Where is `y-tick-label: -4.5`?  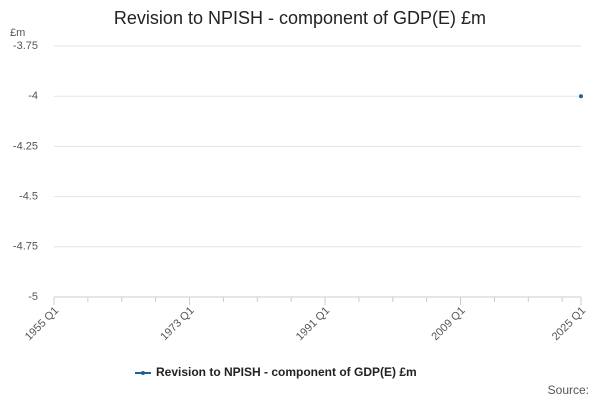 y-tick-label: -4.5 is located at coordinates (28, 197).